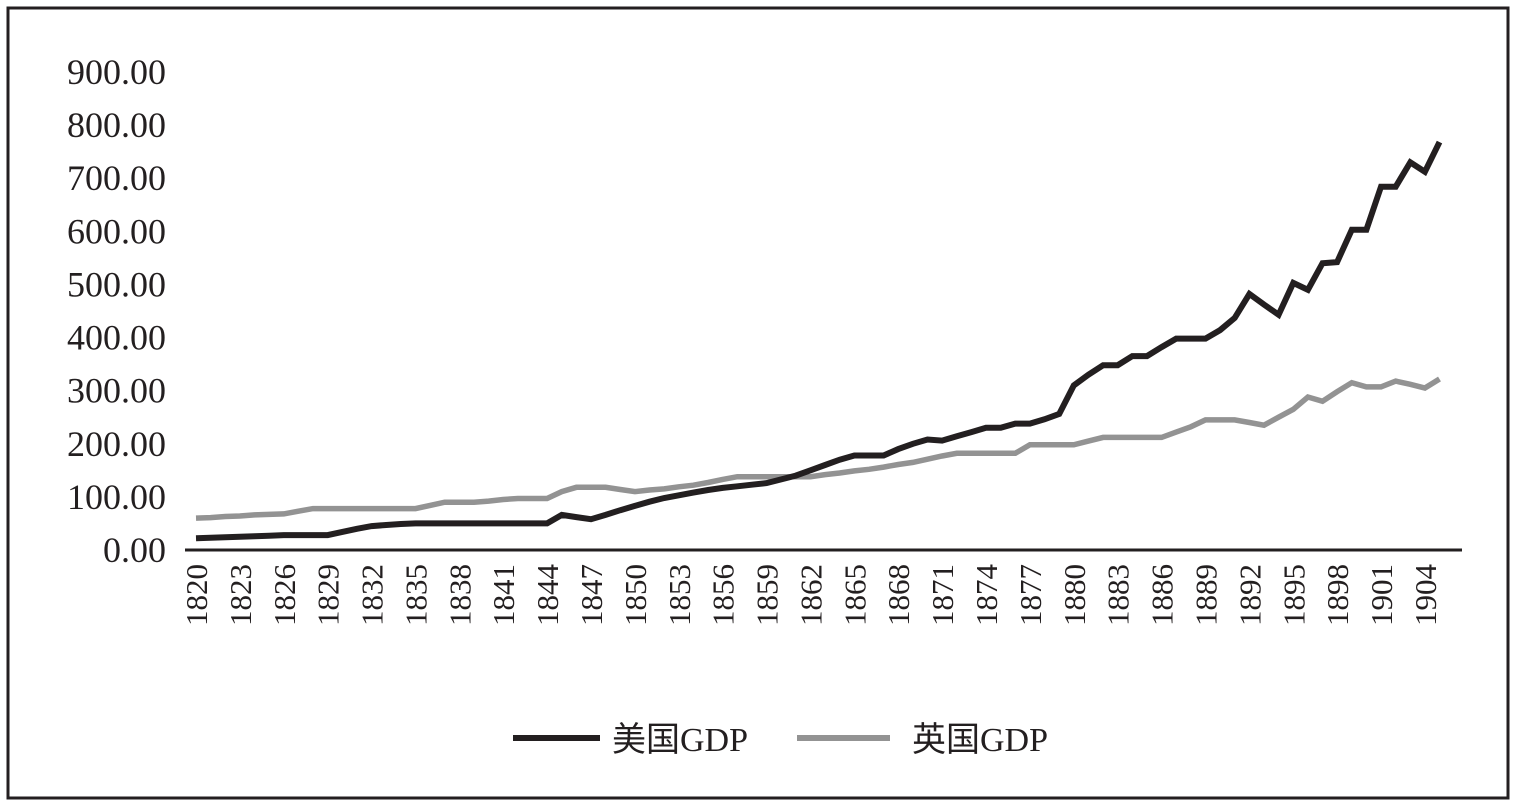 This screenshot has width=1518, height=808. I want to click on y-tick-label: 800.00, so click(116, 125).